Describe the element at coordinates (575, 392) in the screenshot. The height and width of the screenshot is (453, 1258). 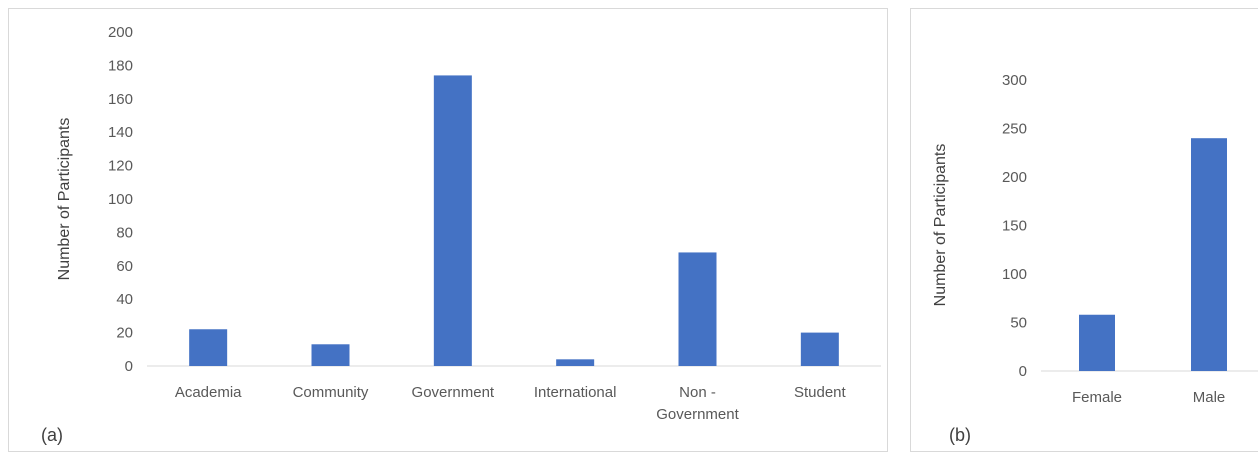
I see `x-tick-label: International` at that location.